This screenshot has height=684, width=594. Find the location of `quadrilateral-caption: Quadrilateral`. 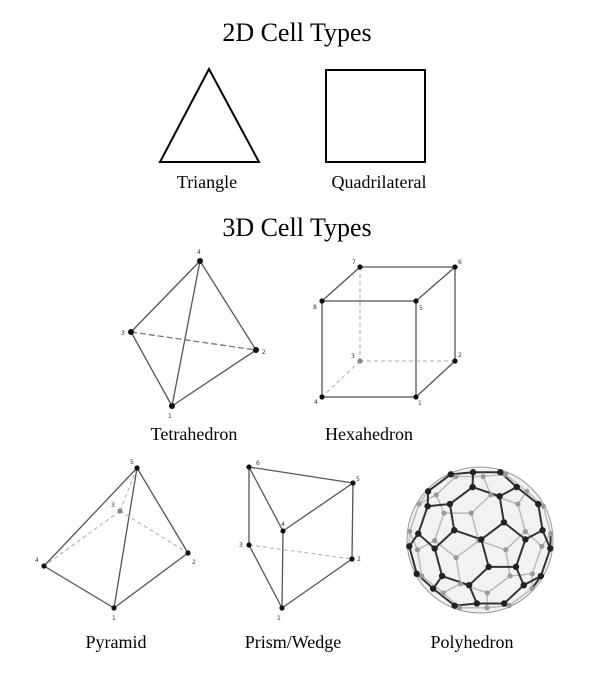

quadrilateral-caption: Quadrilateral is located at coordinates (379, 182).